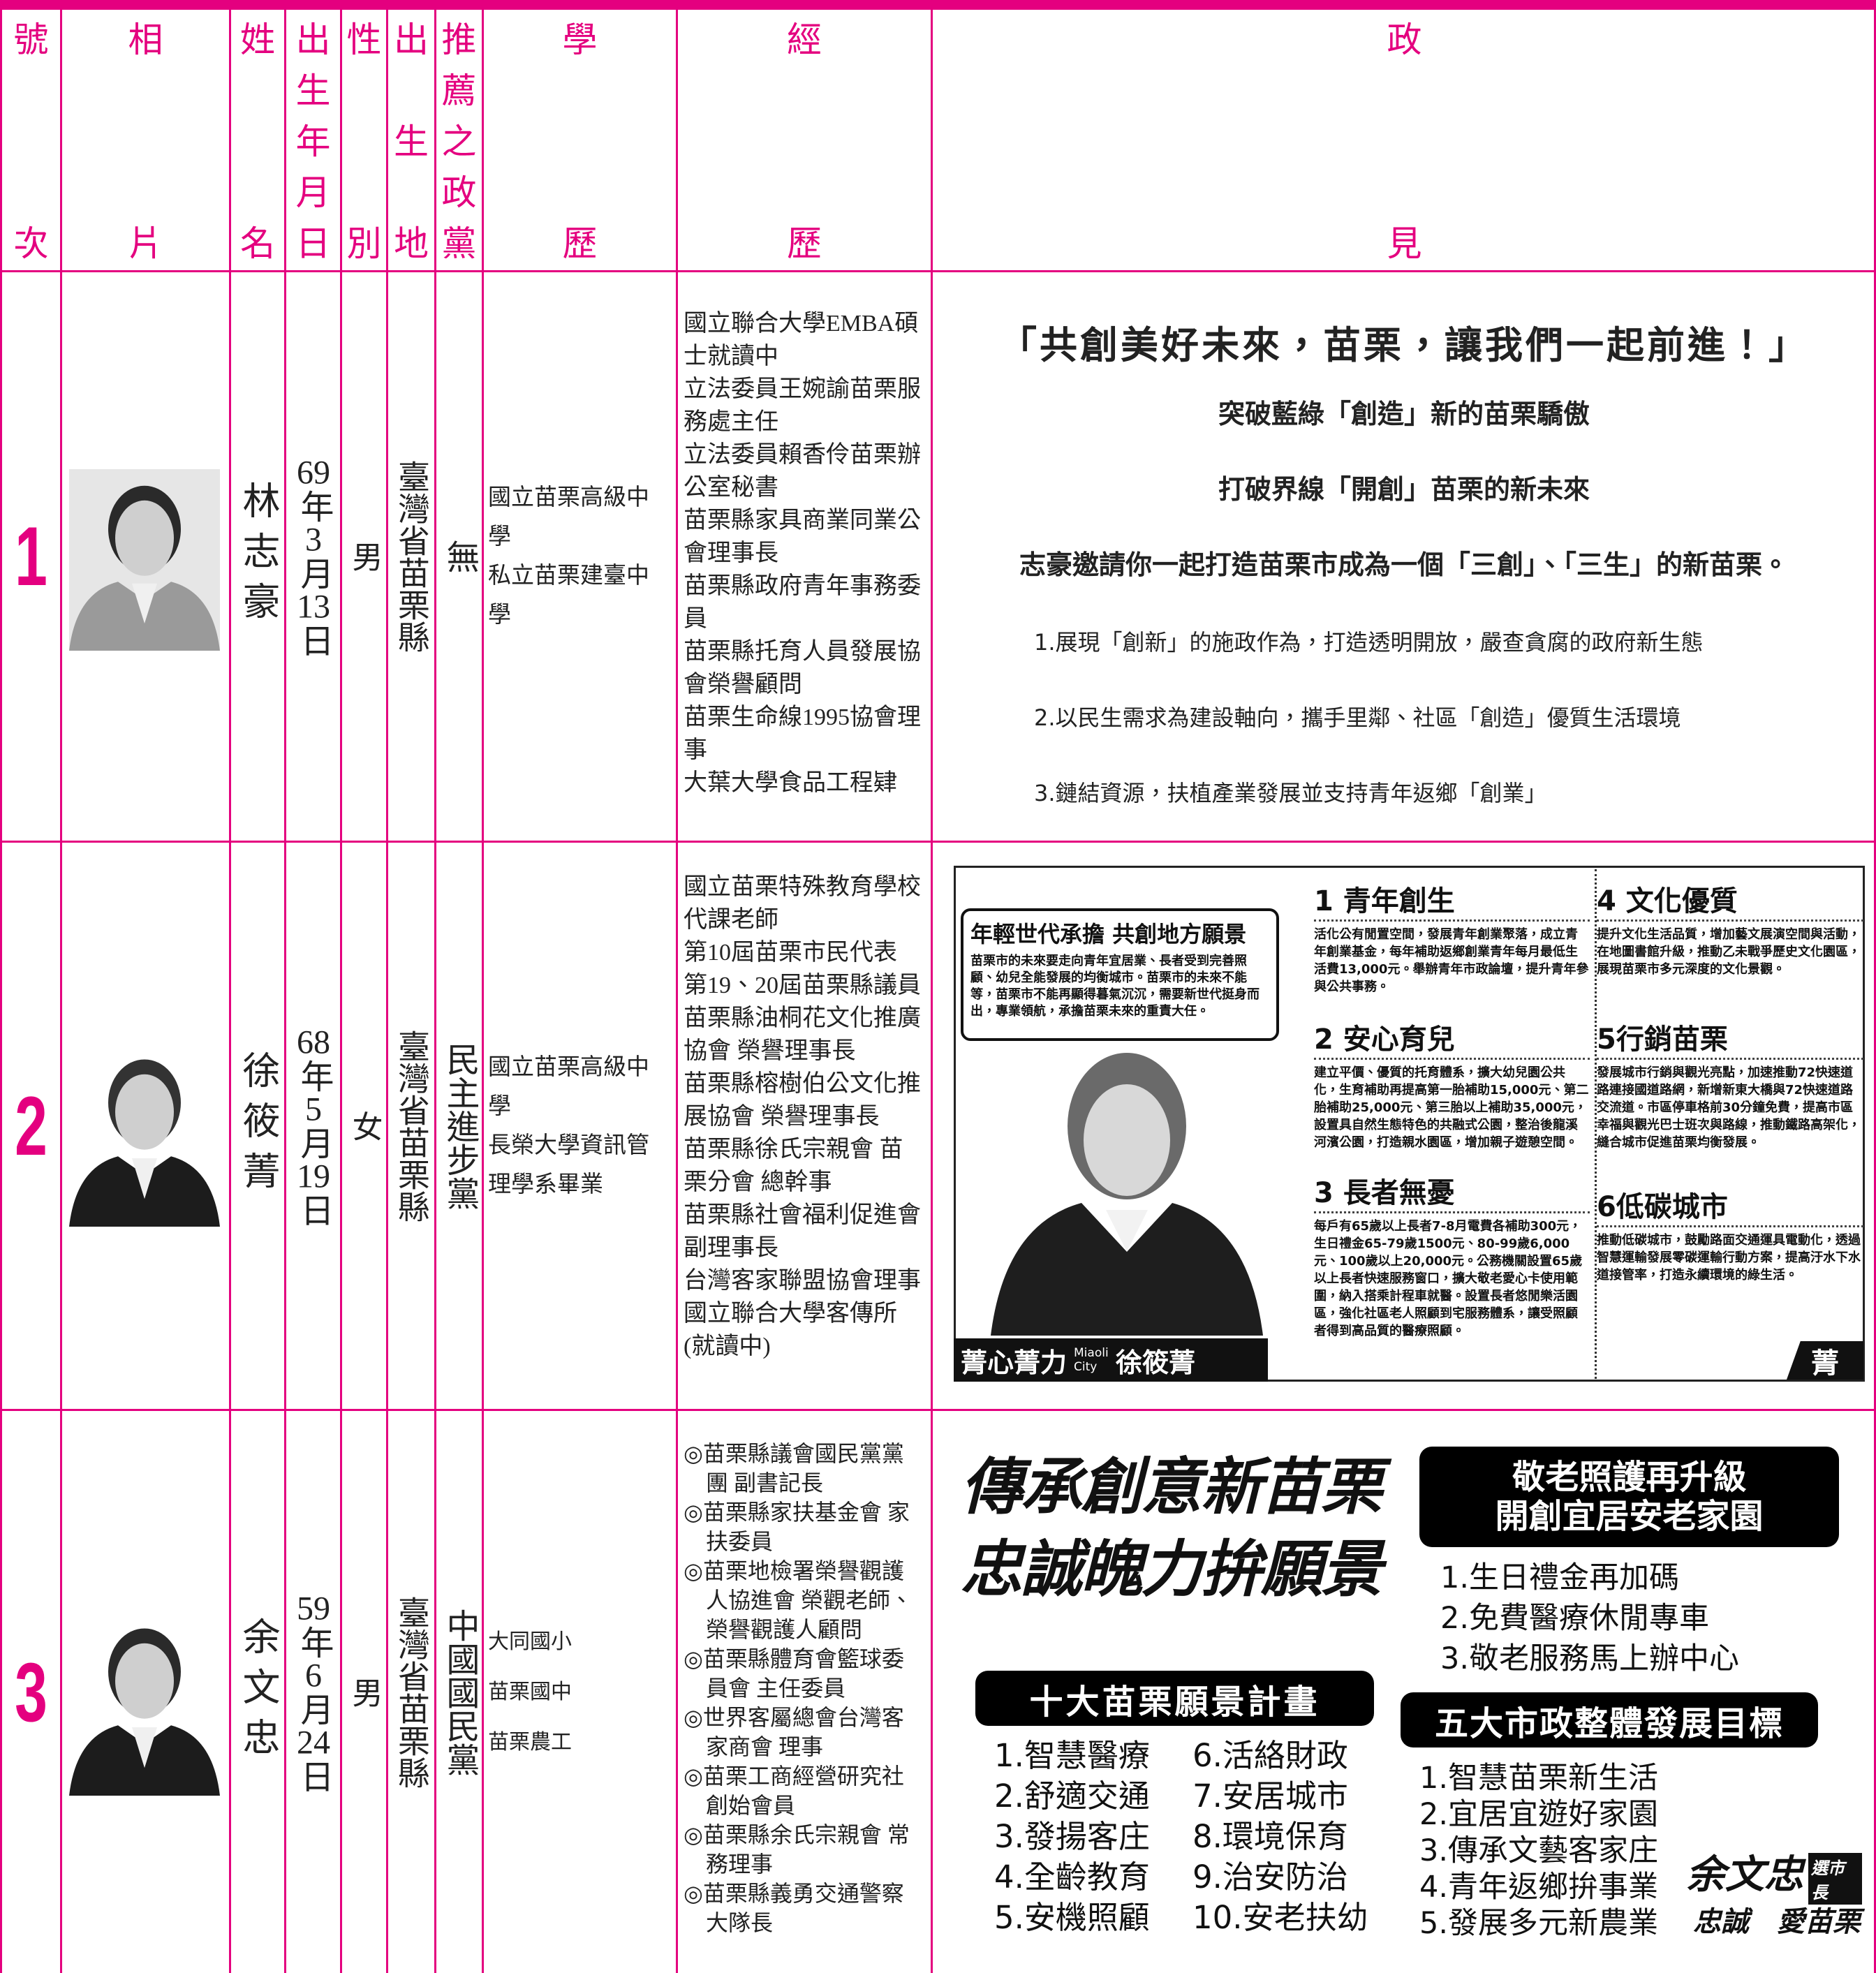 The height and width of the screenshot is (1973, 1876). Describe the element at coordinates (1539, 1923) in the screenshot. I see `goals-list-item: 5.發展多元新農業` at that location.